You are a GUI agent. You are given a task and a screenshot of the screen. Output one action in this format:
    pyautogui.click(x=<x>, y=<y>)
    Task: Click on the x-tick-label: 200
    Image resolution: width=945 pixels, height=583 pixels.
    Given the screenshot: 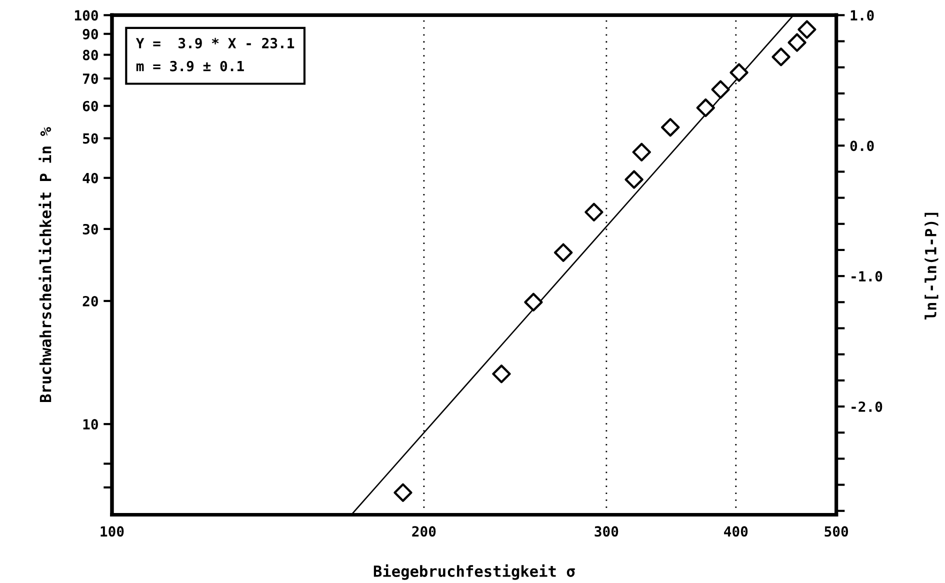 What is the action you would take?
    pyautogui.click(x=424, y=531)
    